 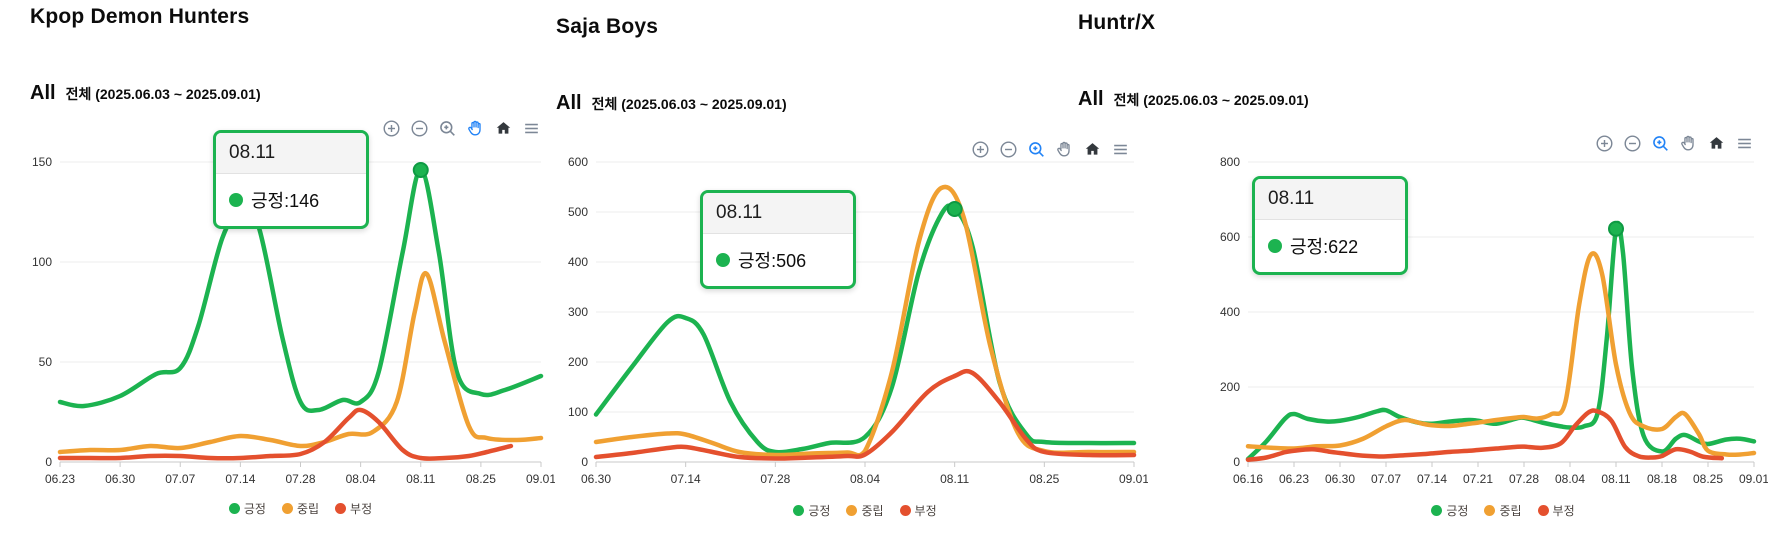 What do you see at coordinates (578, 412) in the screenshot?
I see `svg-text: 100` at bounding box center [578, 412].